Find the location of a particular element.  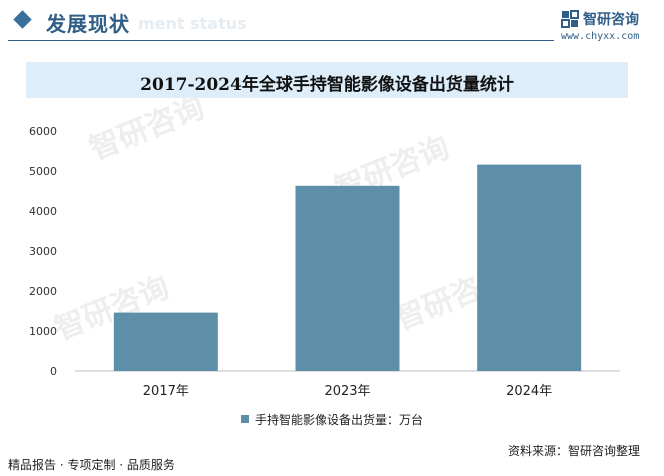

legend-swatch is located at coordinates (244, 419).